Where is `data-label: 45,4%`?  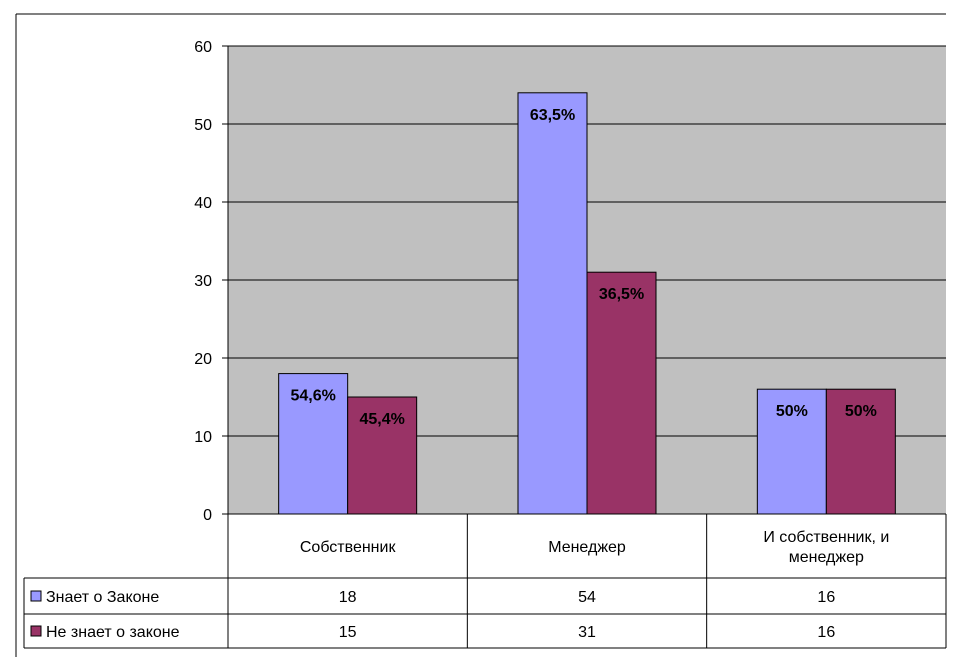 data-label: 45,4% is located at coordinates (381, 419).